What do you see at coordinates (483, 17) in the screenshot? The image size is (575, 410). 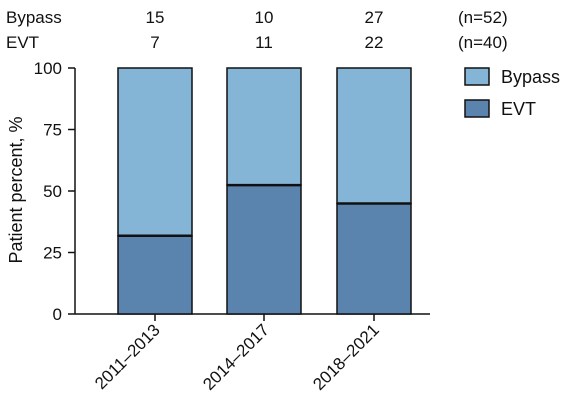 I see `count-bypass-total: (n=52)` at bounding box center [483, 17].